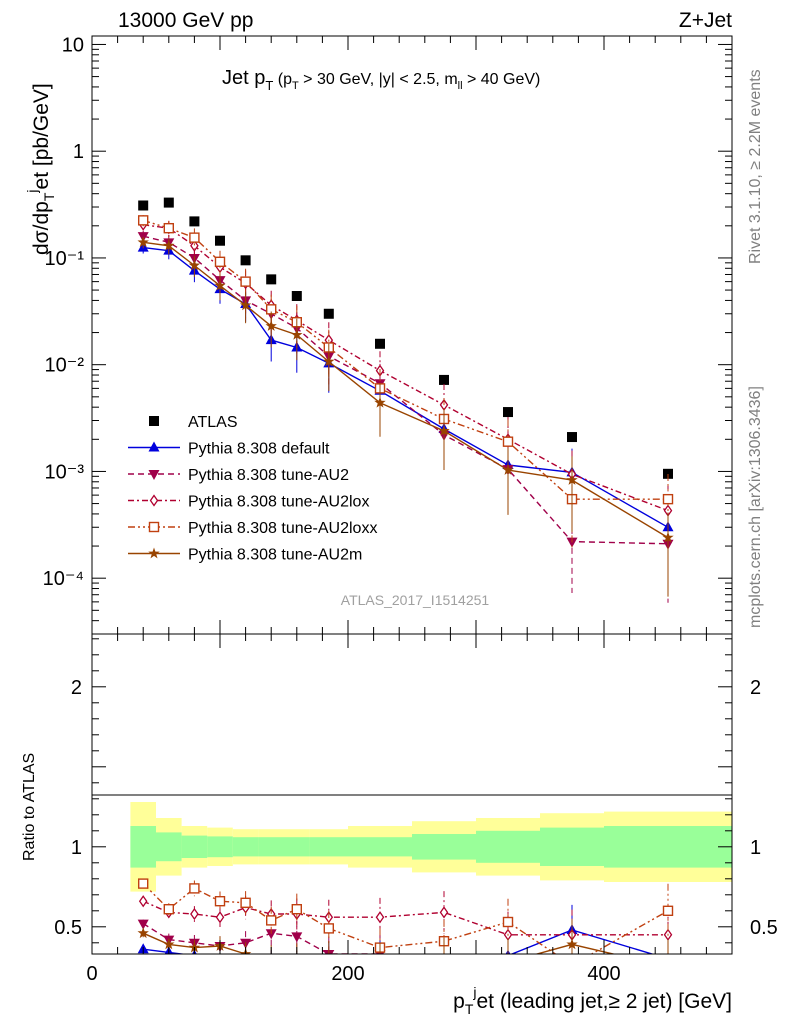 This screenshot has width=786, height=1024. I want to click on legend-entry: Pythia 8.308 tune-AU2m, so click(275, 555).